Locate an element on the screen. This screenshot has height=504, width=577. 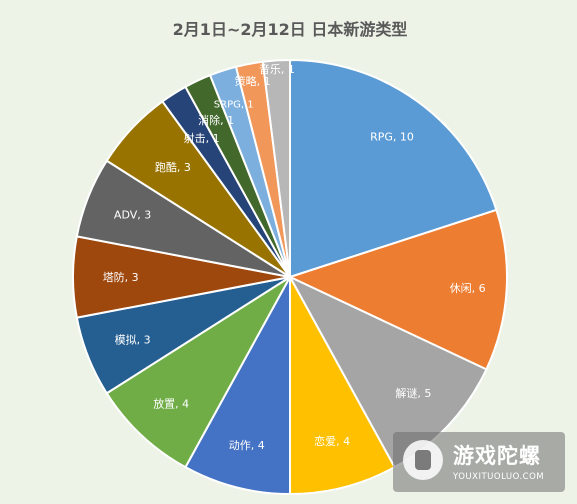
data-label-RPG: RPG, 10 is located at coordinates (392, 137).